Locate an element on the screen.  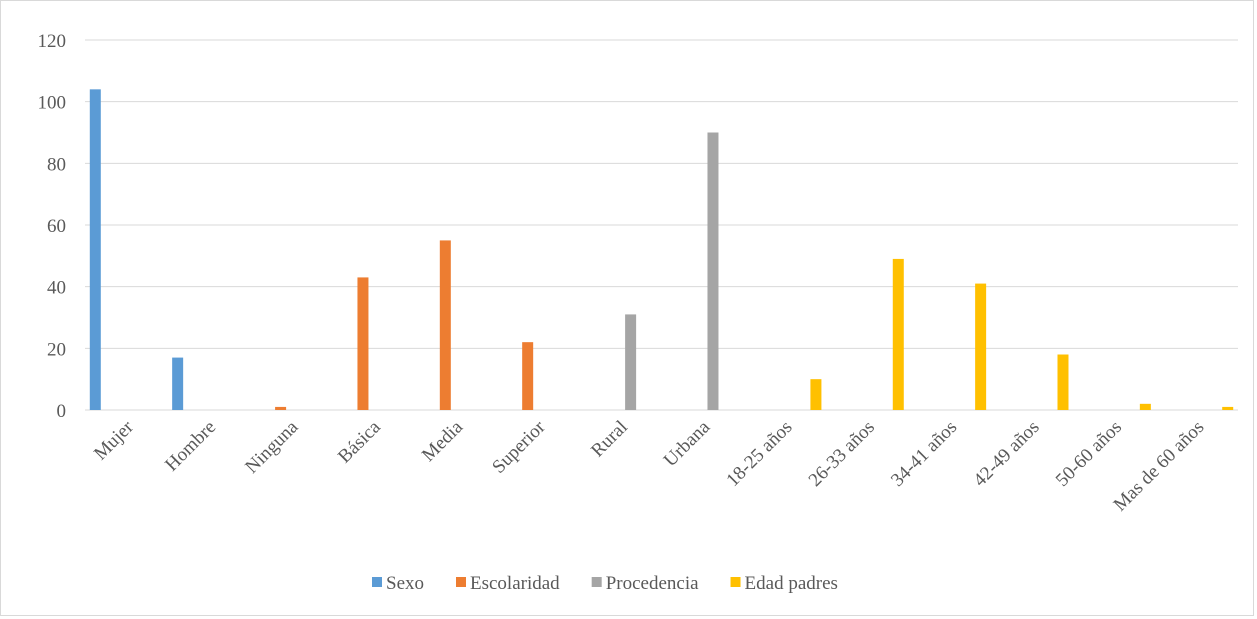
y-tick-label: 60 is located at coordinates (56, 226).